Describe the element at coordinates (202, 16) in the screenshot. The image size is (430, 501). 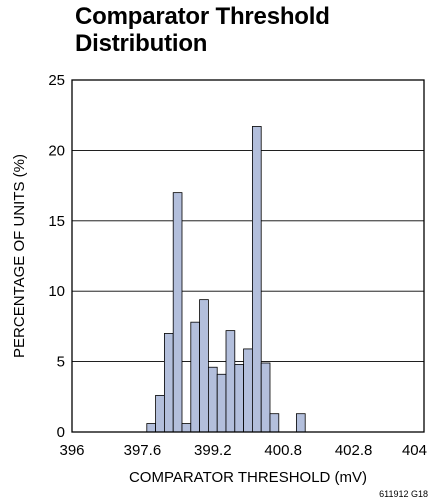
I see `chart-title-line-1: Comparator Threshold` at that location.